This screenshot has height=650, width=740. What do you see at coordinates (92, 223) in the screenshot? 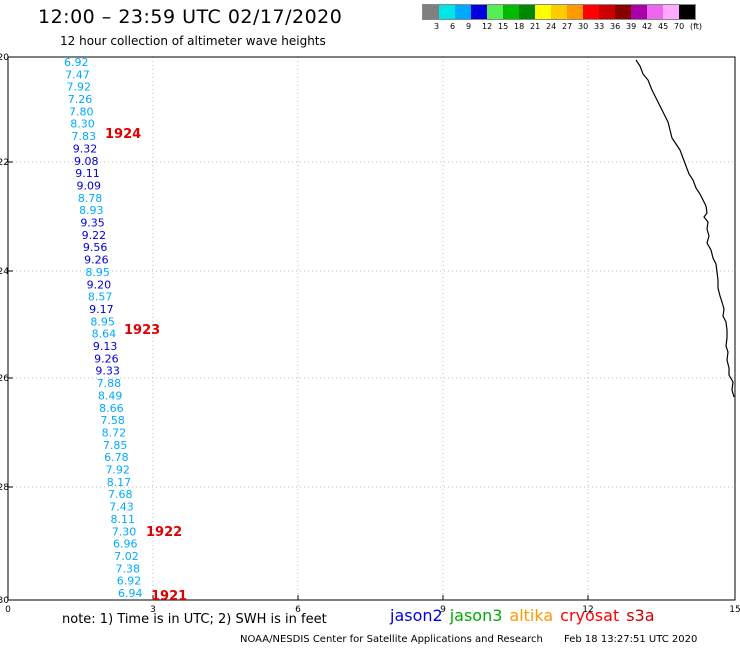
I see `wave-height-value: 9.35` at bounding box center [92, 223].